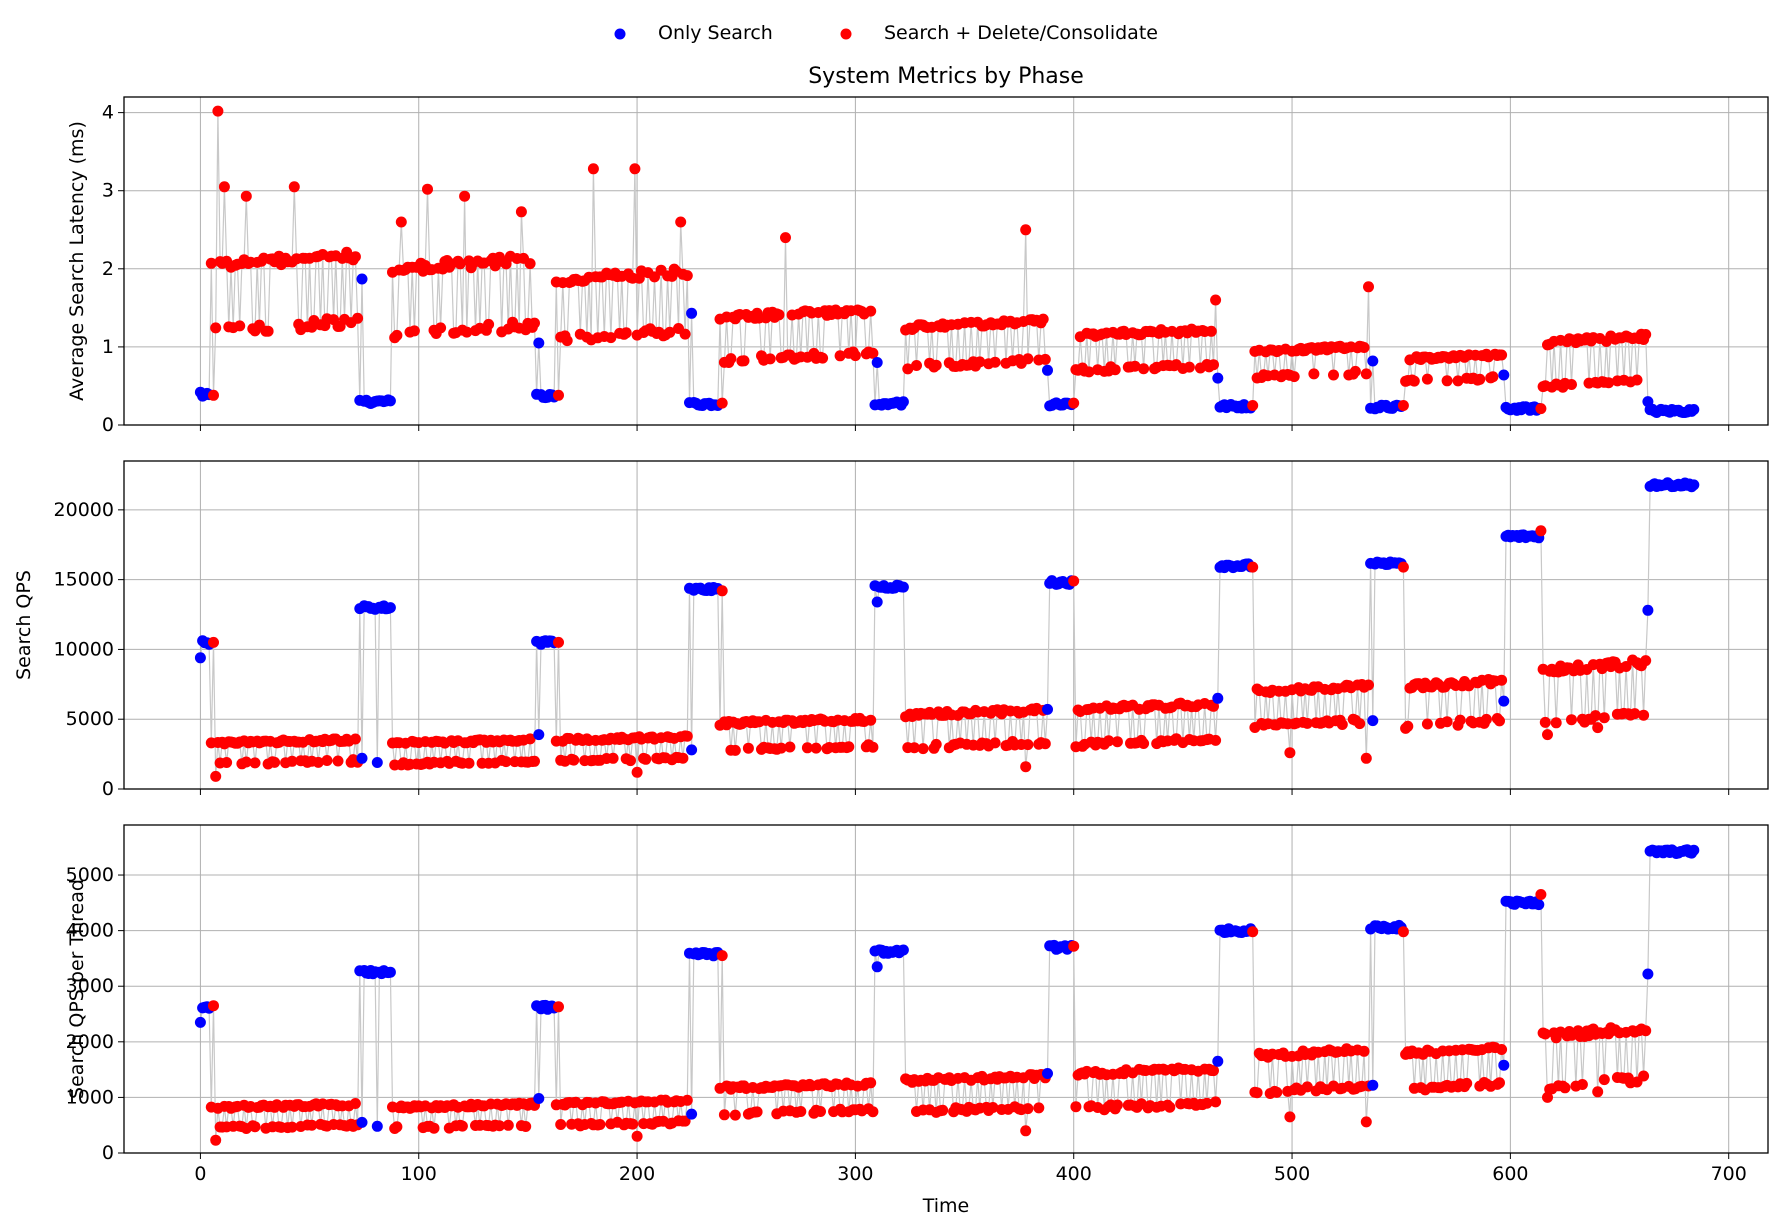 The image size is (1784, 1231). I want to click on x-tick-label: 600, so click(1510, 1174).